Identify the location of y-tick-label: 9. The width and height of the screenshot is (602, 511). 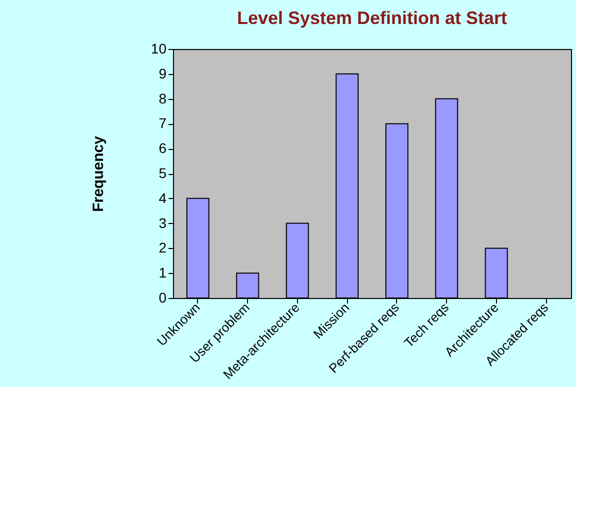
(162, 73).